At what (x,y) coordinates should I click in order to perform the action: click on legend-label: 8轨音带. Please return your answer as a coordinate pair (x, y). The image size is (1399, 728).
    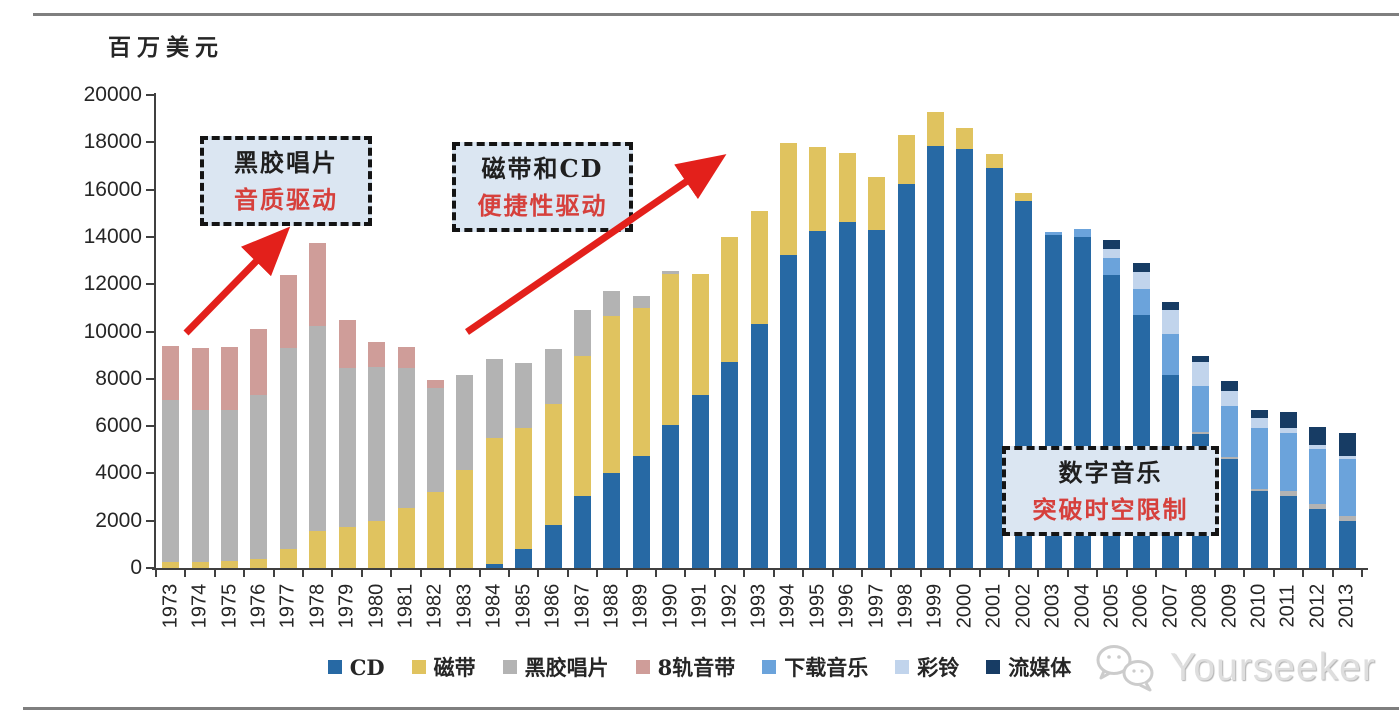
    Looking at the image, I should click on (696, 667).